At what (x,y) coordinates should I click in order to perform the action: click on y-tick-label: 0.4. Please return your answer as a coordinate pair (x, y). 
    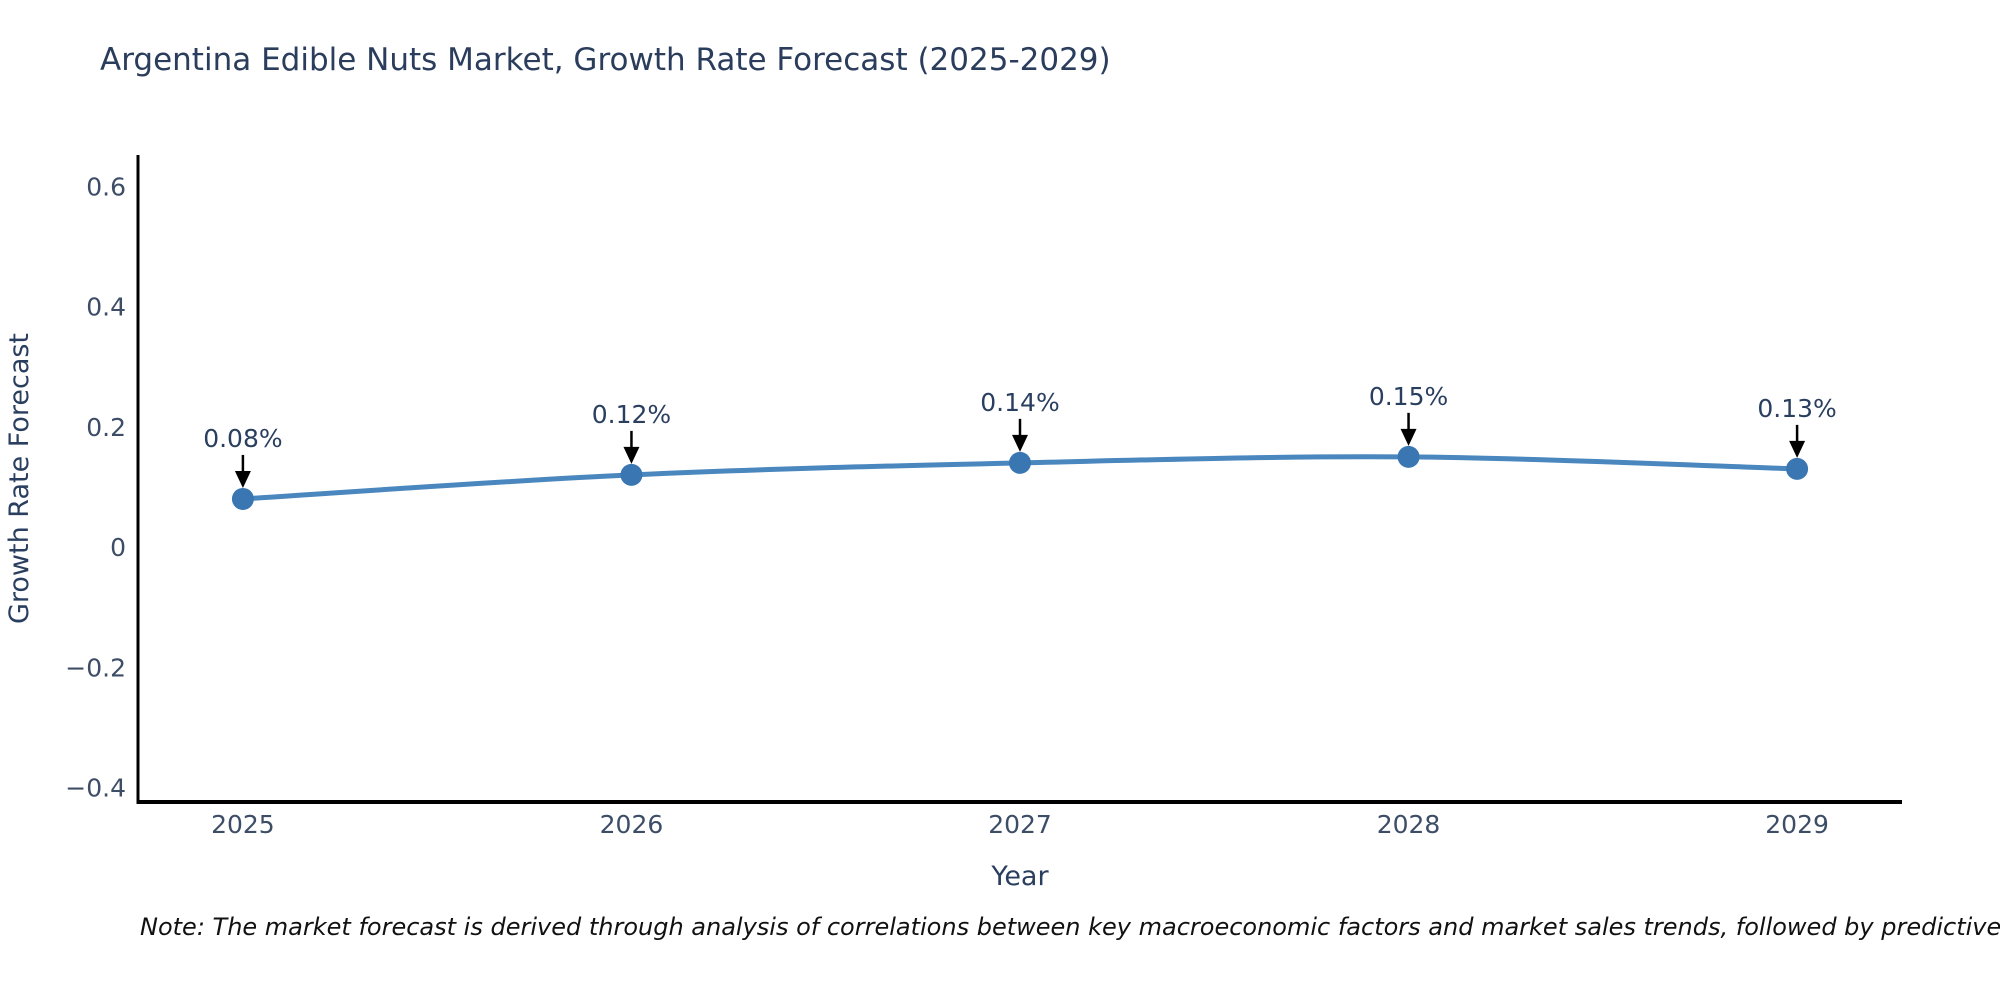
    Looking at the image, I should click on (106, 307).